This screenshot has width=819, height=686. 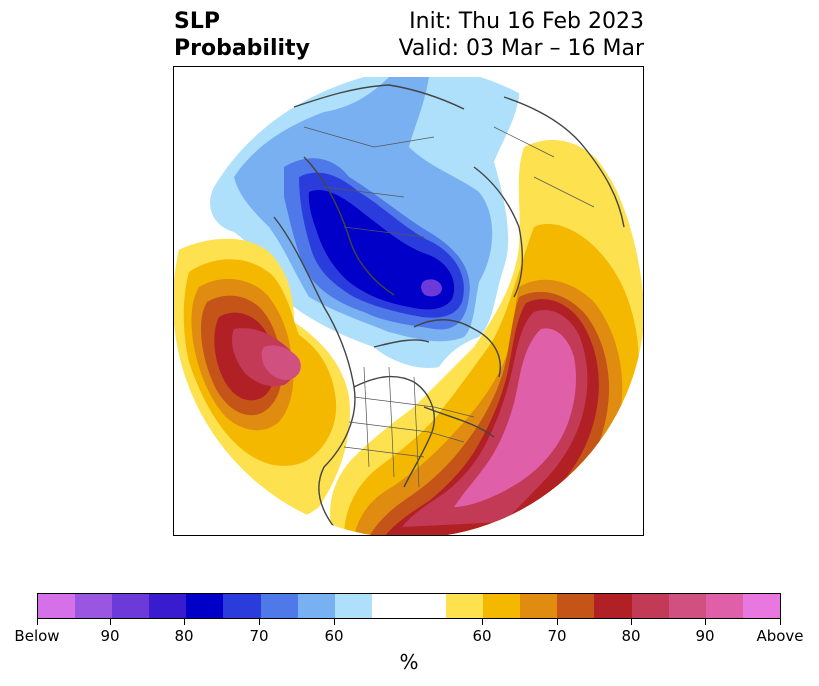 What do you see at coordinates (281, 362) in the screenshot?
I see `pacific-above-magenta` at bounding box center [281, 362].